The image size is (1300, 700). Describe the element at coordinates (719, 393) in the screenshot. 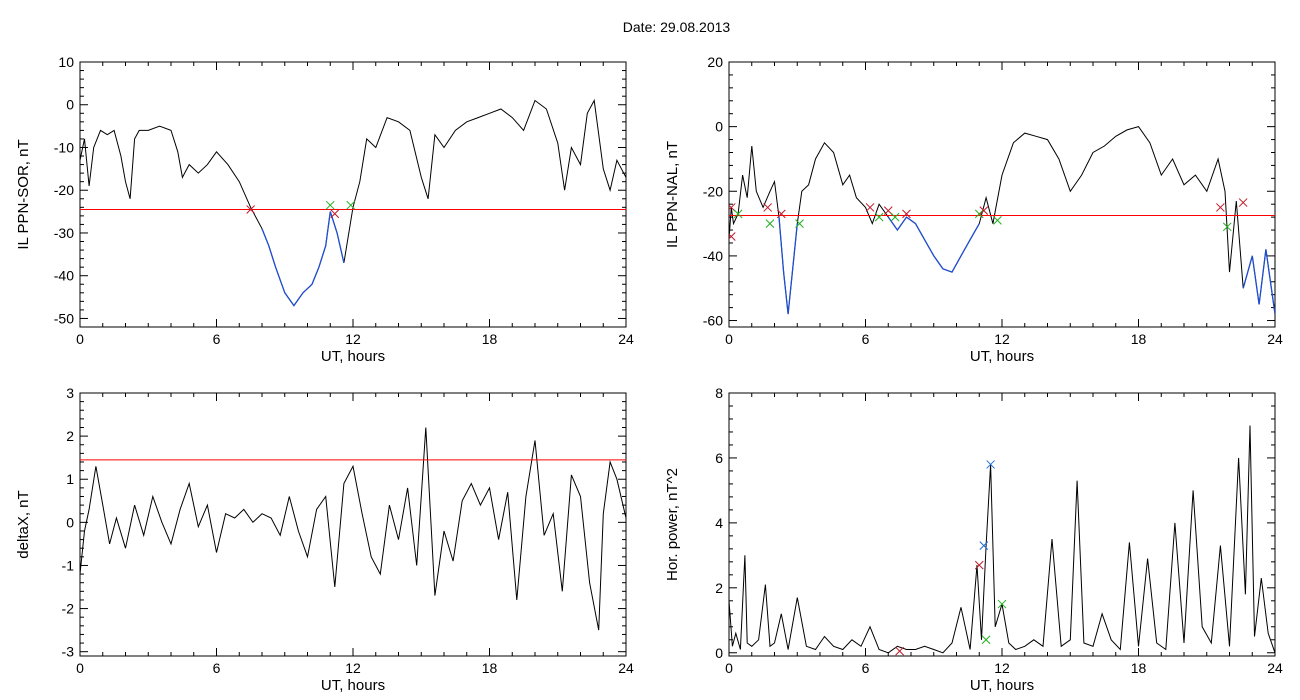

I see `y-tick-label: 8` at that location.